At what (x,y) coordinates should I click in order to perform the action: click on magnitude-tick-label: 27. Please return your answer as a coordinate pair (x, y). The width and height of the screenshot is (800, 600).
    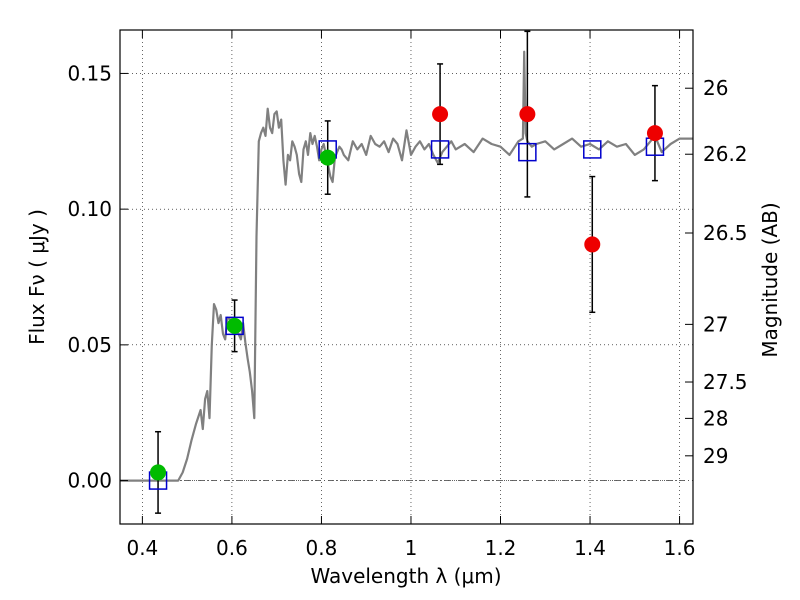
    Looking at the image, I should click on (715, 324).